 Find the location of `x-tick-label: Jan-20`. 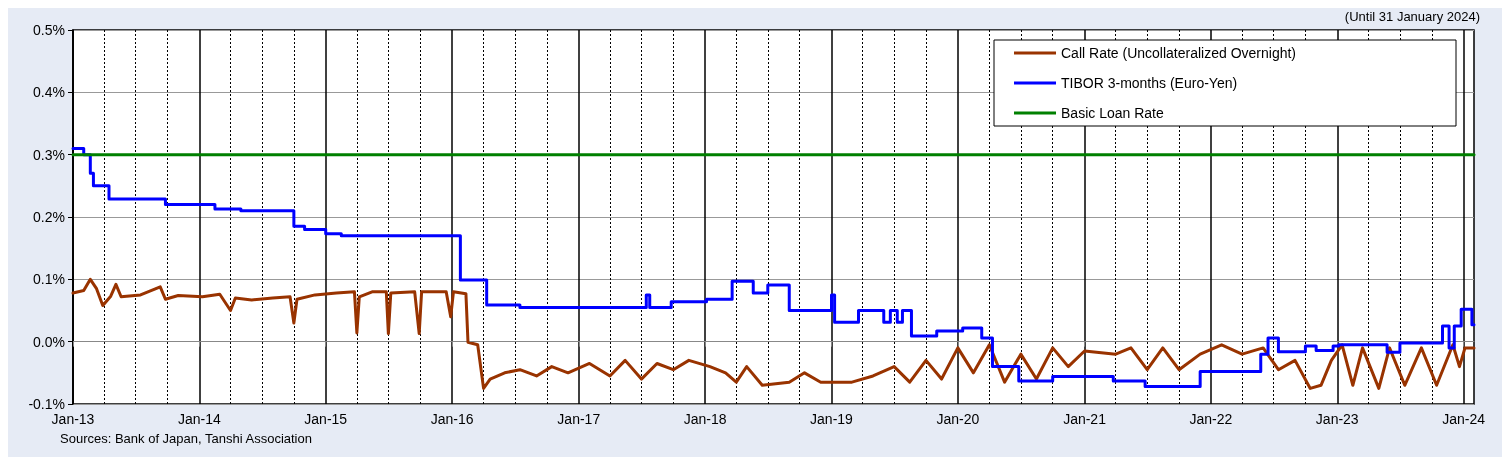

x-tick-label: Jan-20 is located at coordinates (958, 419).